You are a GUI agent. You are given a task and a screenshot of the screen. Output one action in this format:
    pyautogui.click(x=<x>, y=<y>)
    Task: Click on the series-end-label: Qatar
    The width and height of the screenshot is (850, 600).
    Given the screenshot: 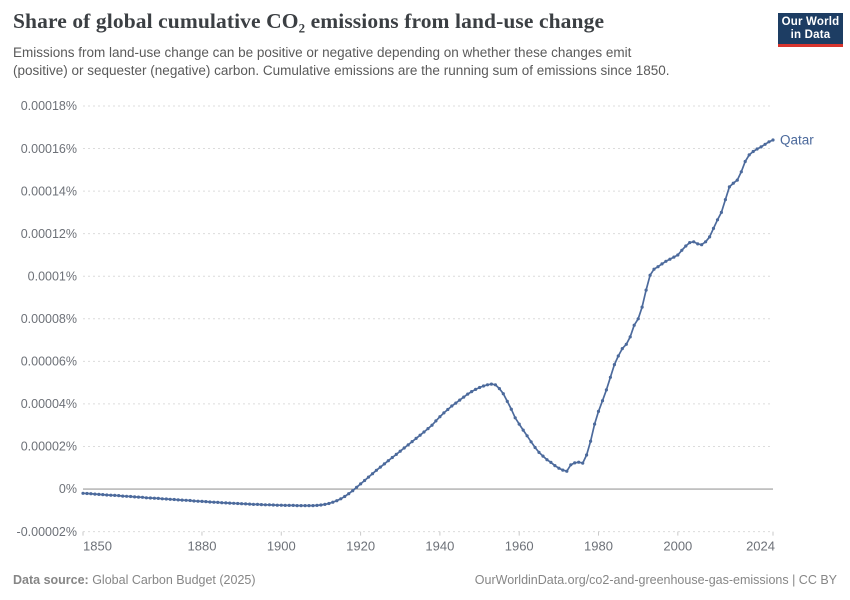 What is the action you would take?
    pyautogui.click(x=797, y=140)
    